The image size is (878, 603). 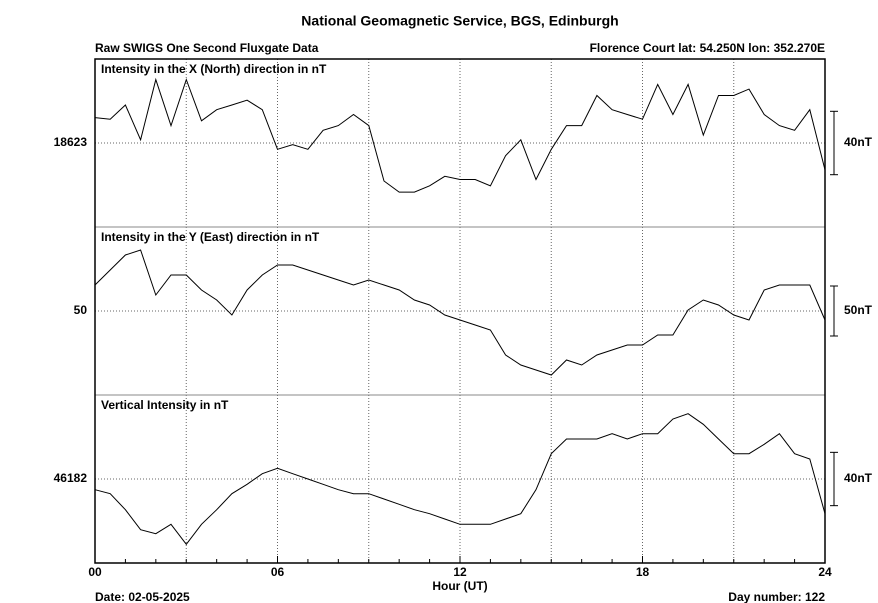 What do you see at coordinates (165, 405) in the screenshot?
I see `panel-title: Vertical Intensity in nT` at bounding box center [165, 405].